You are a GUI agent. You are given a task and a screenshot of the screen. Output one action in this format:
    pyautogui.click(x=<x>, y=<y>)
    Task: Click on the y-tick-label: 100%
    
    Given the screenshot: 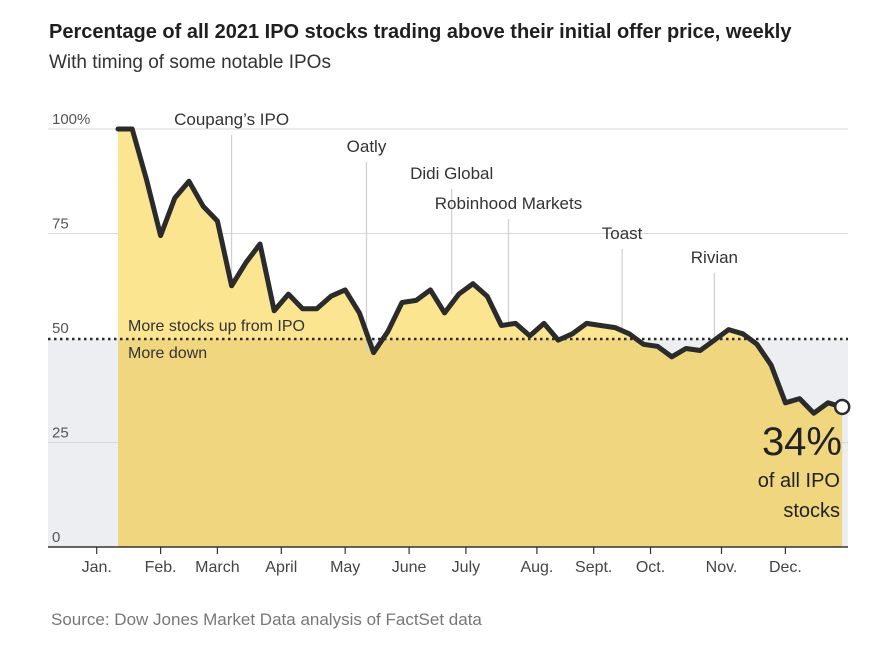 What is the action you would take?
    pyautogui.click(x=71, y=119)
    